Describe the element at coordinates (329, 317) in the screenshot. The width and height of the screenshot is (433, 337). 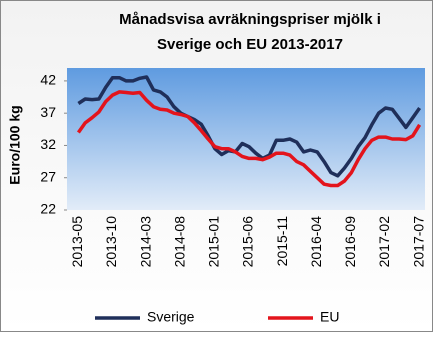
I see `legend-label: EU` at that location.